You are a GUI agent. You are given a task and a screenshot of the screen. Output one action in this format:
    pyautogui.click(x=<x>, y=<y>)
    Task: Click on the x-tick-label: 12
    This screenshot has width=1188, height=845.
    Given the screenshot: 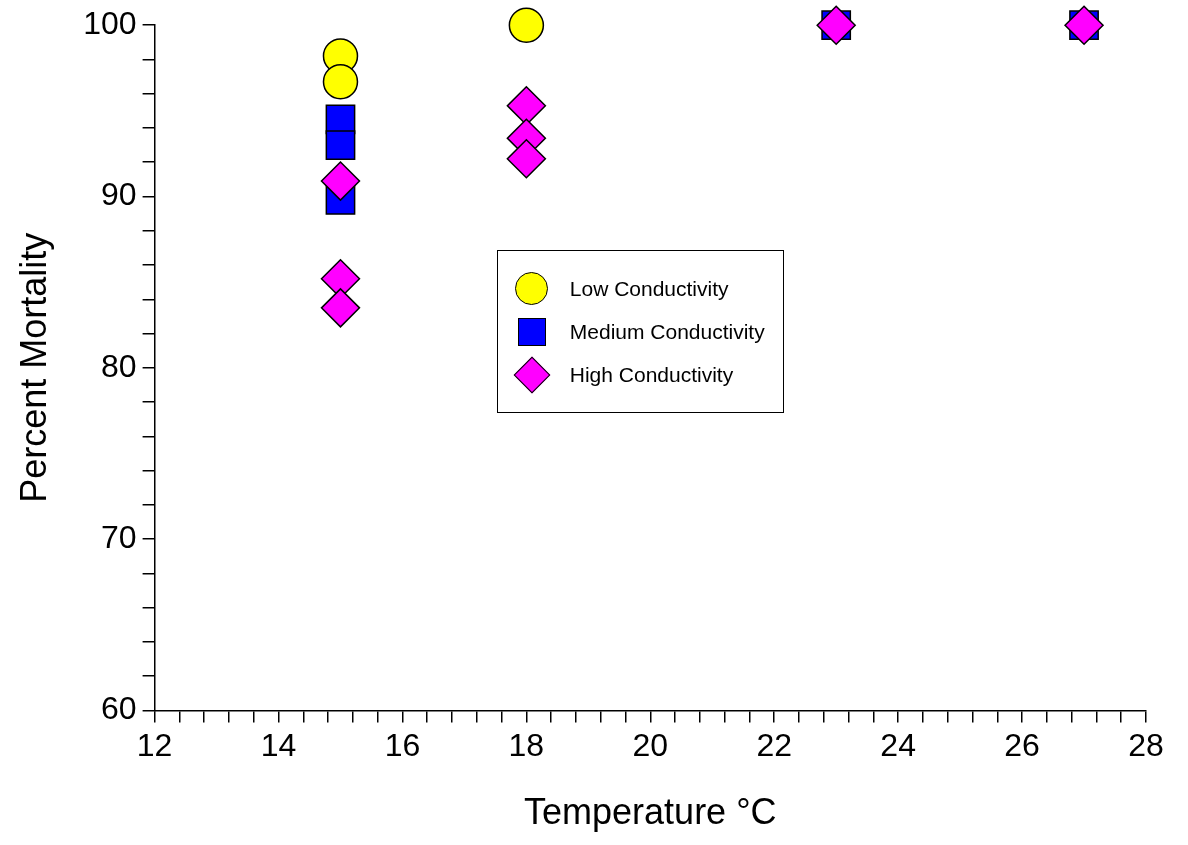 What is the action you would take?
    pyautogui.click(x=154, y=745)
    